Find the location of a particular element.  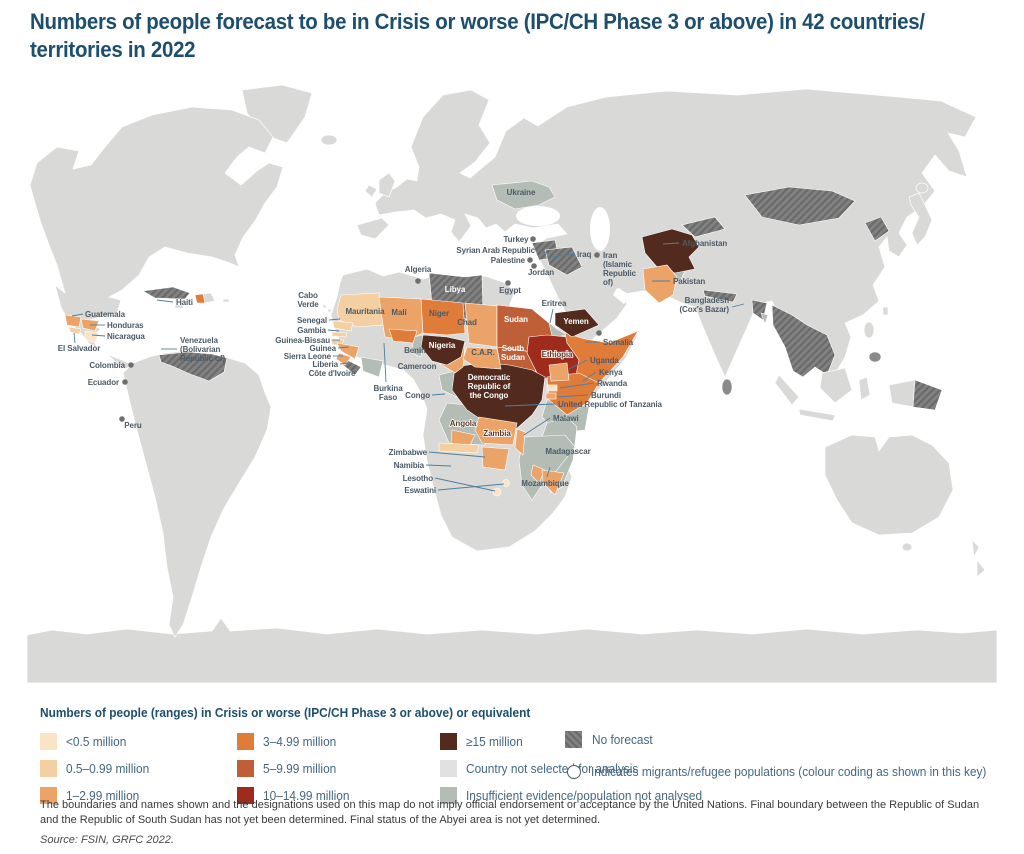

leader-line-haiti is located at coordinates (165, 301).